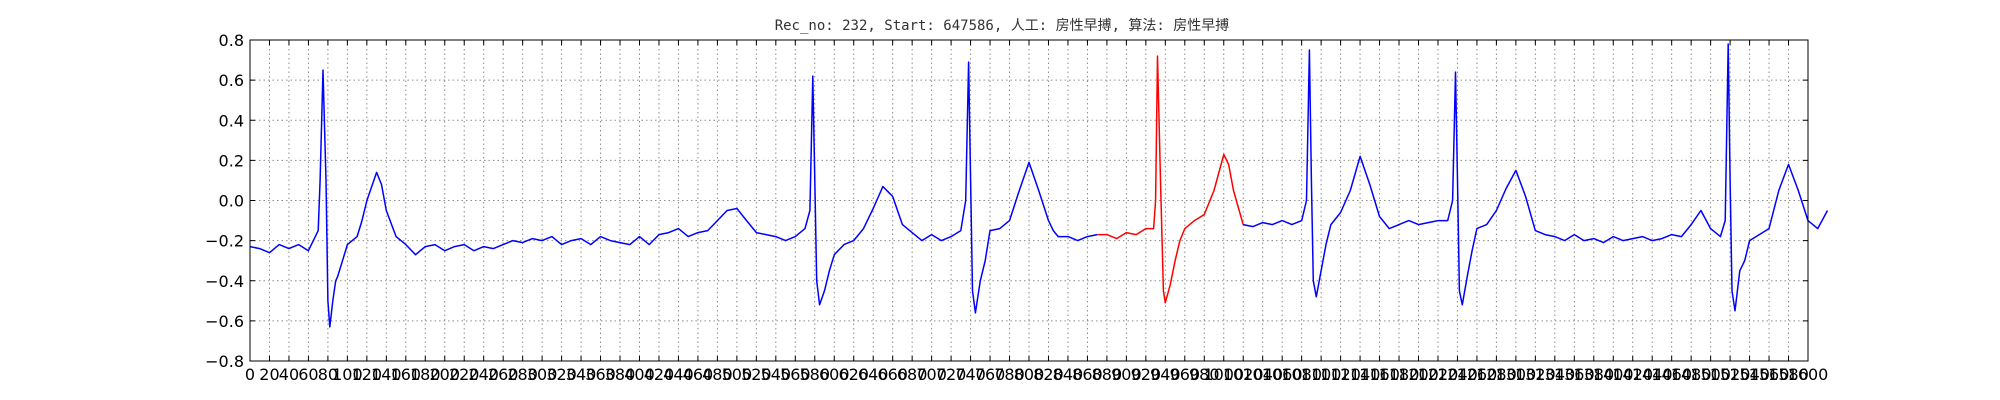 The width and height of the screenshot is (2000, 400). What do you see at coordinates (1593, 374) in the screenshot?
I see `x-tick-label: 1380` at bounding box center [1593, 374].